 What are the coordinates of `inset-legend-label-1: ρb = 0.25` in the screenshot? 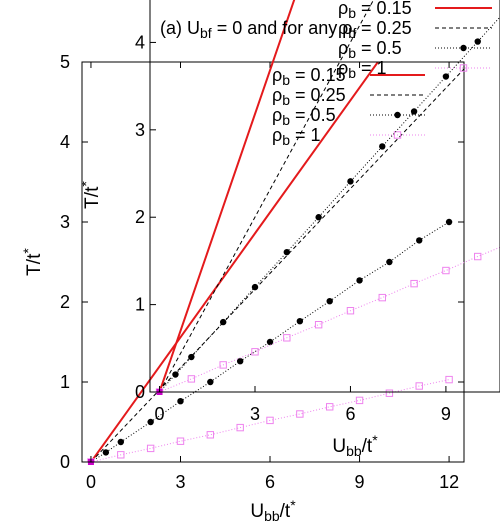 It's located at (375, 29).